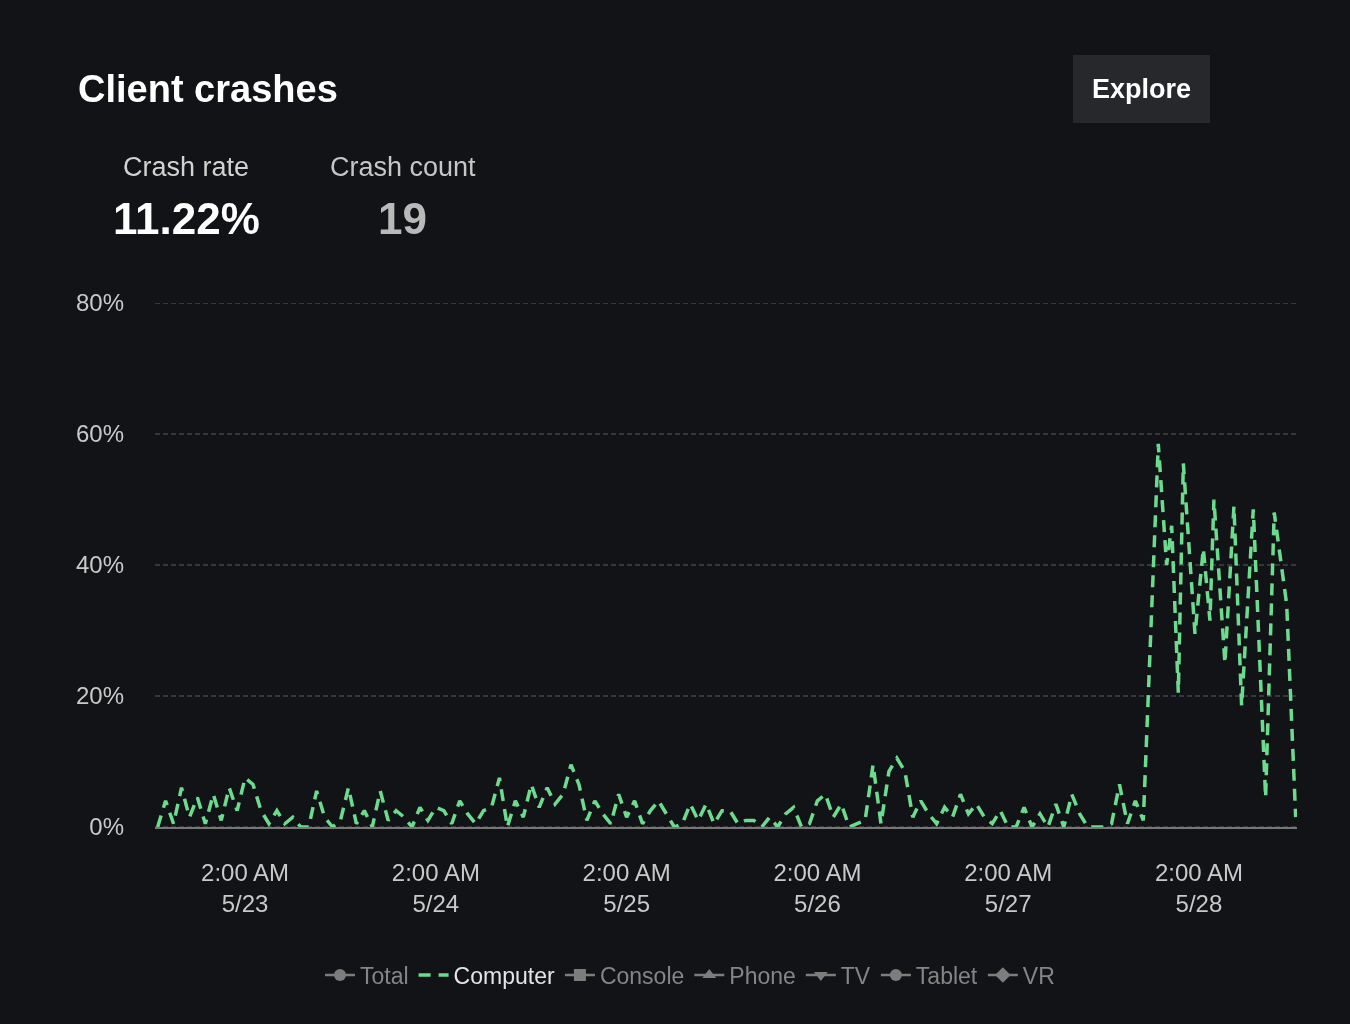  Describe the element at coordinates (626, 887) in the screenshot. I see `x-tick-label: 2:00 AM 5/25` at that location.